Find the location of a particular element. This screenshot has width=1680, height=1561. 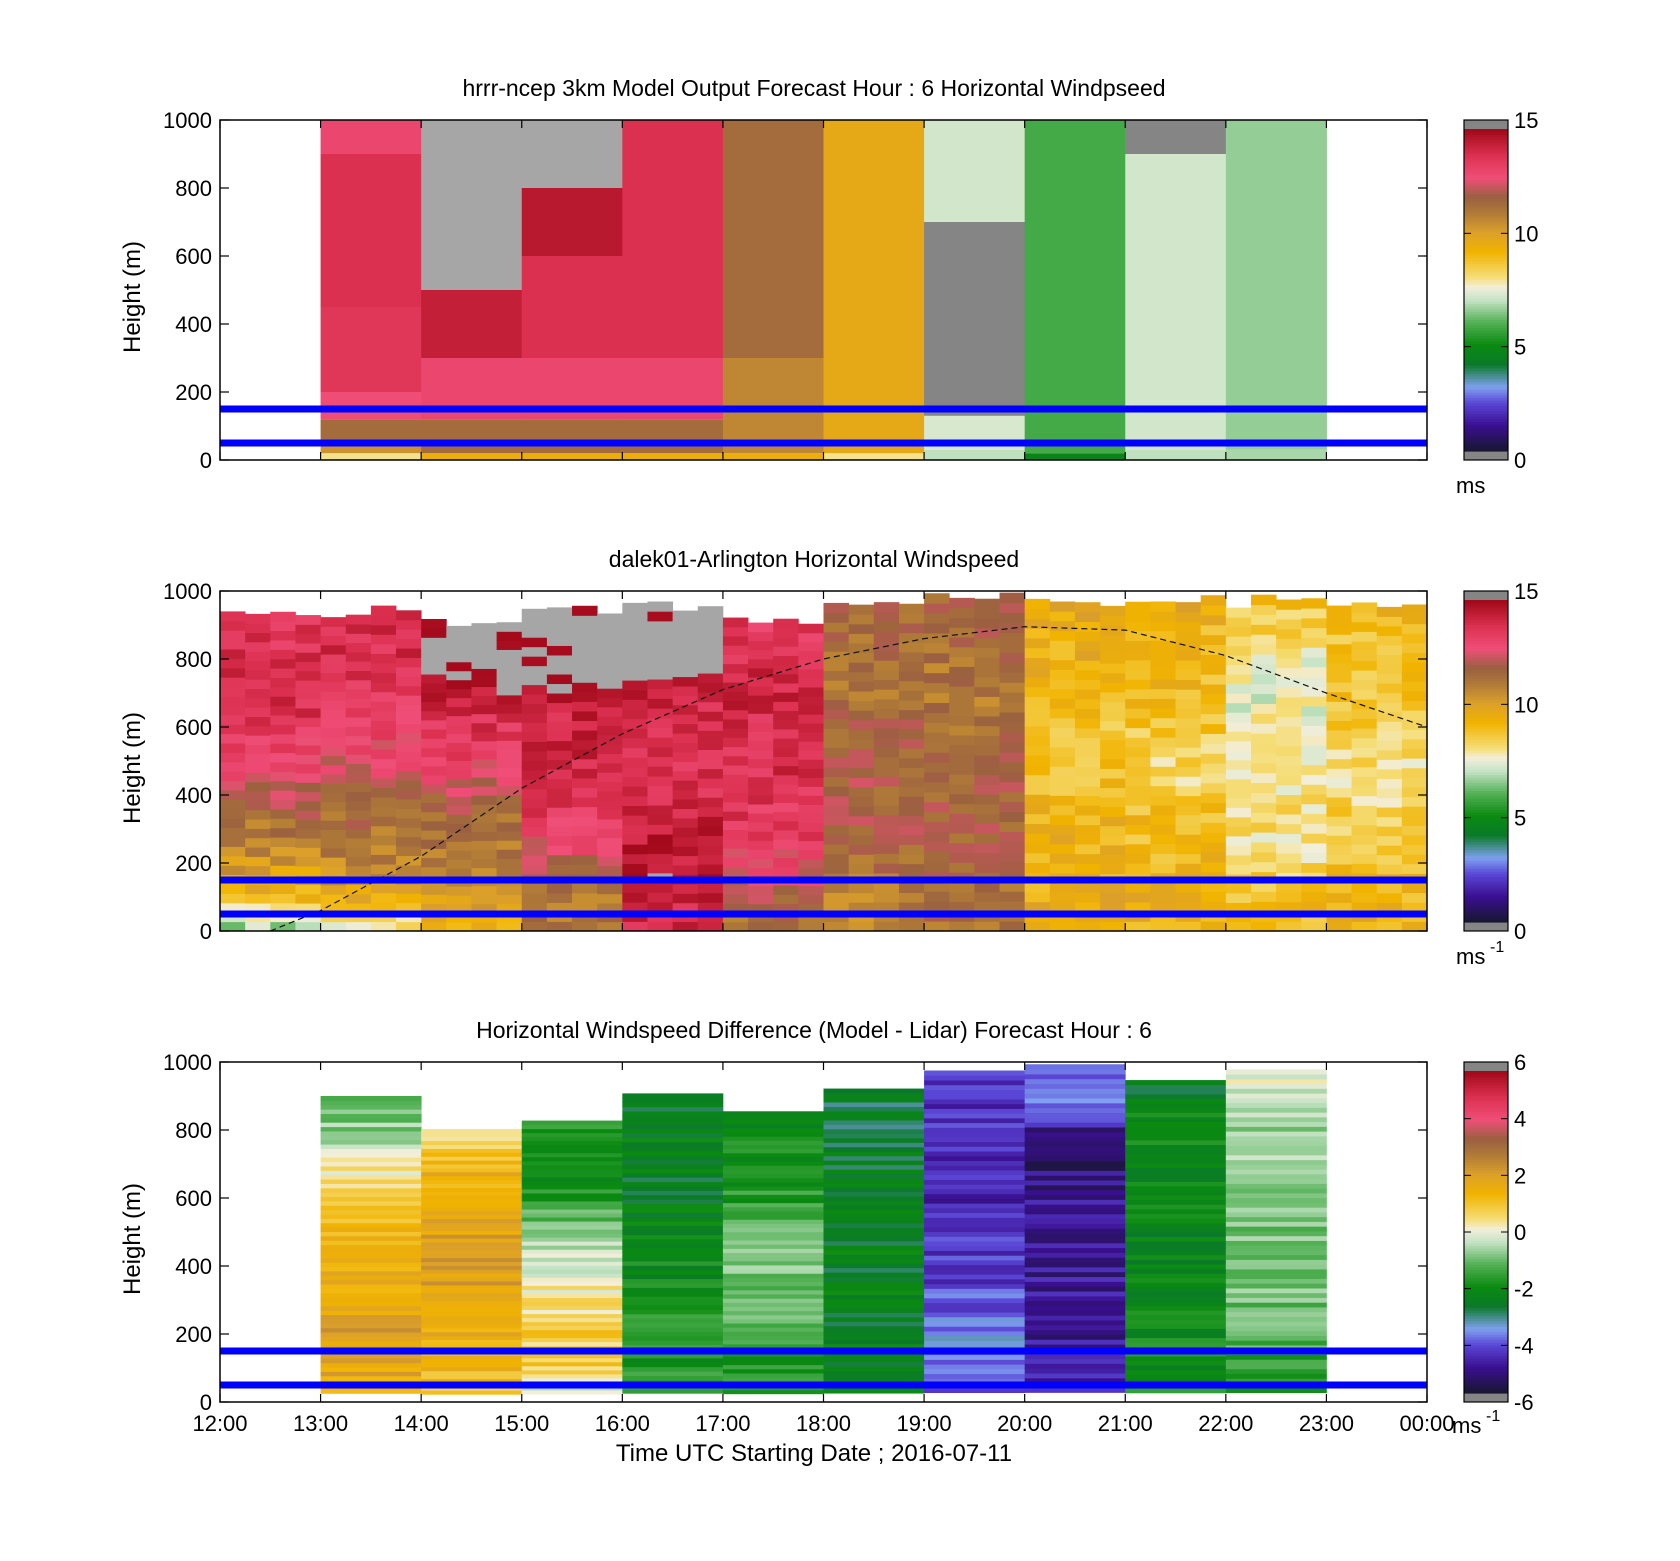

panel-lidar-ylabel: Height (m) is located at coordinates (132, 768).